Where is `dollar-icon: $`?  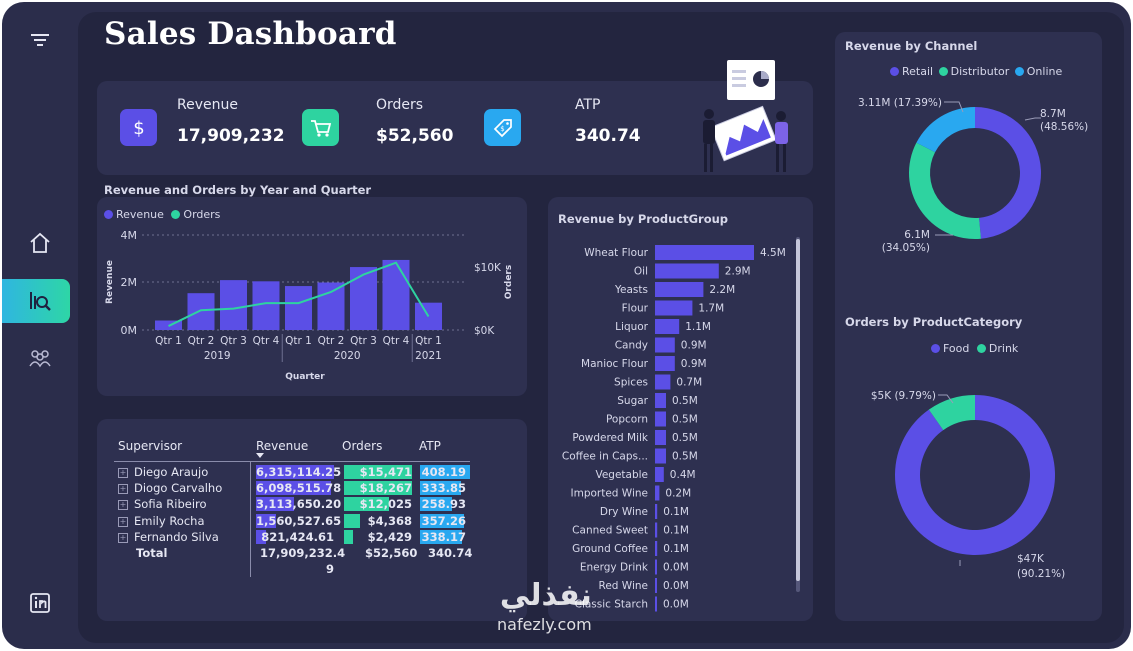
dollar-icon: $ is located at coordinates (138, 127).